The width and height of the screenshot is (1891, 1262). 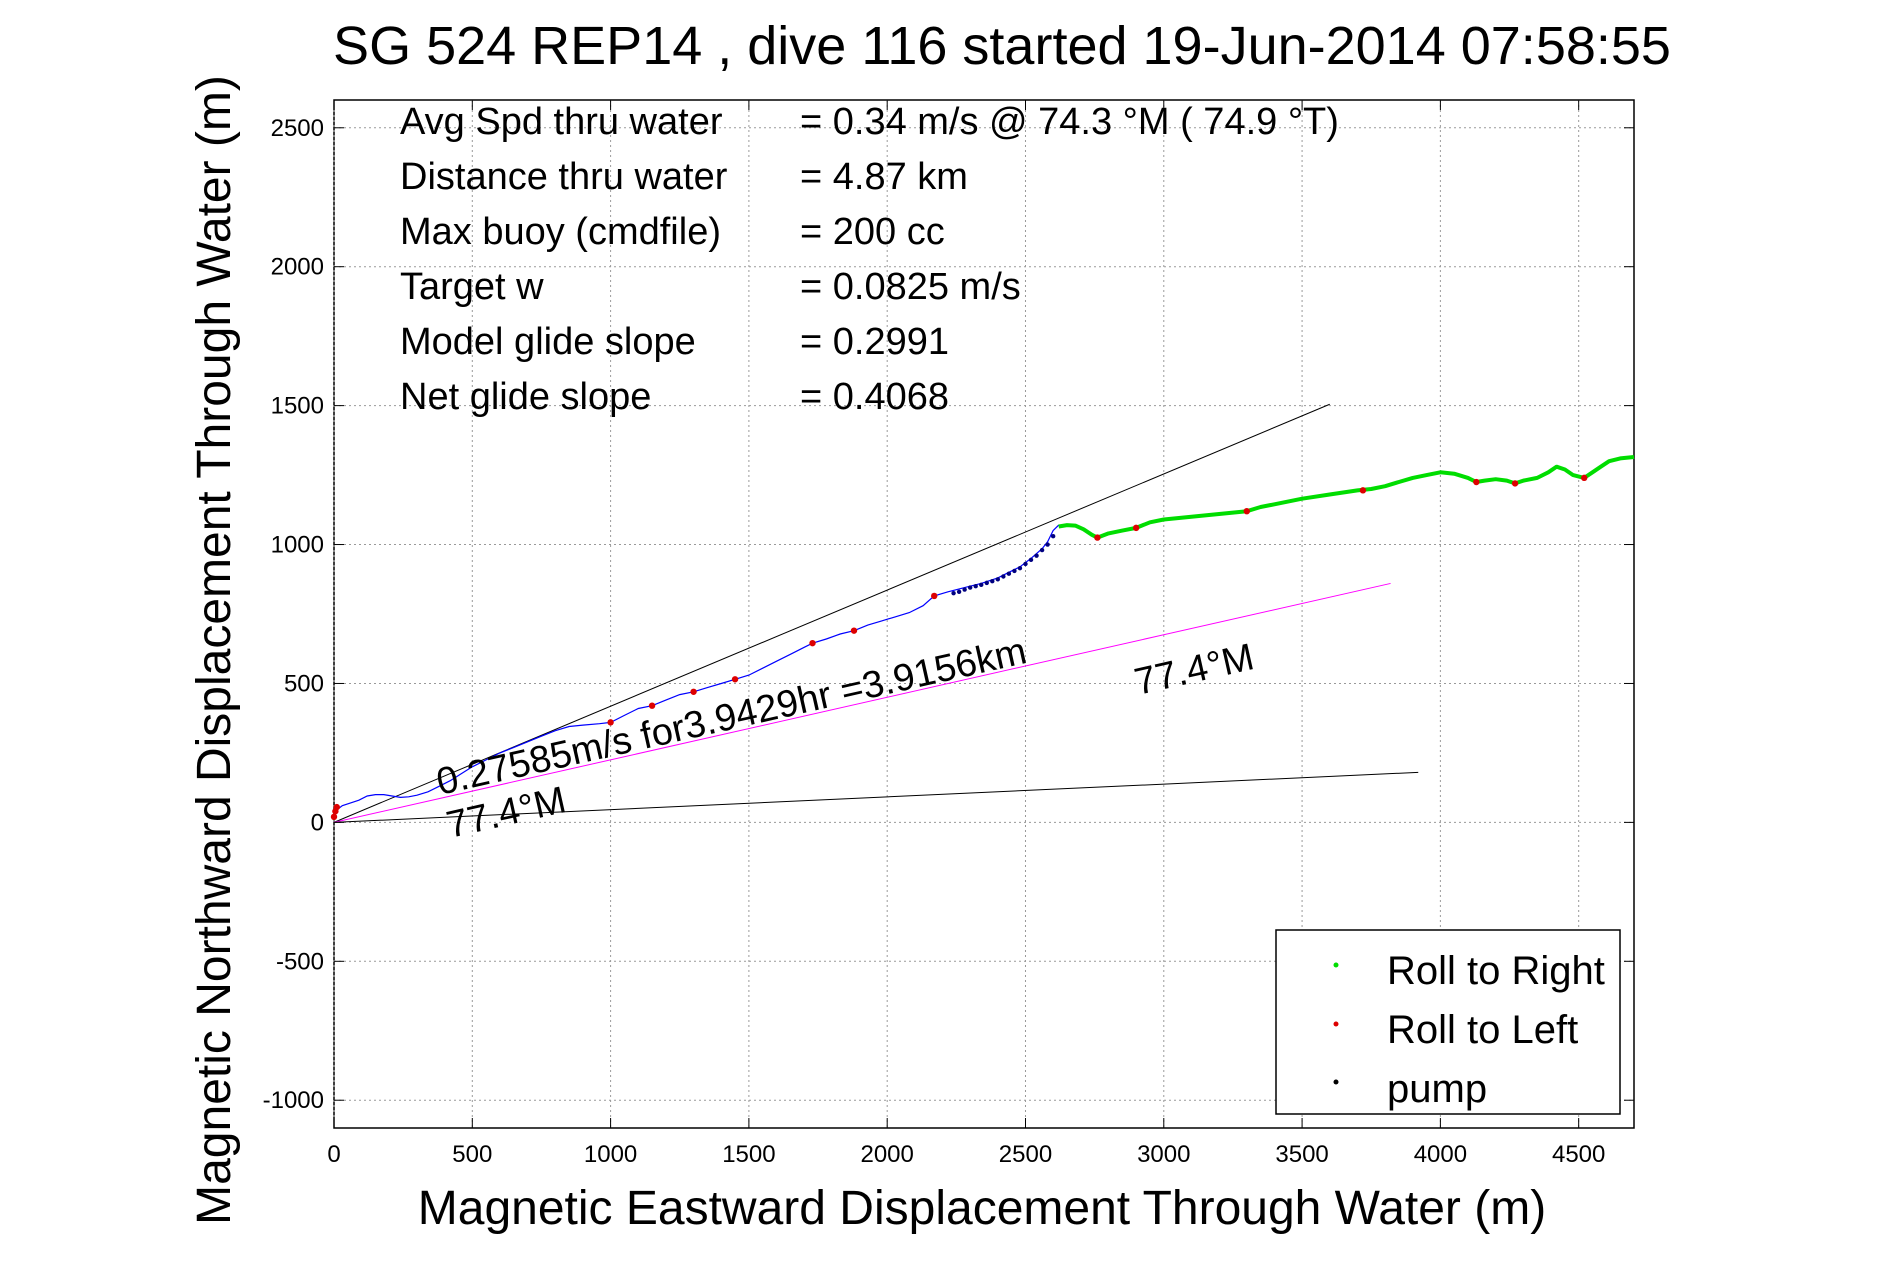 I want to click on stat-label: Max buoy (cmdfile), so click(x=560, y=232).